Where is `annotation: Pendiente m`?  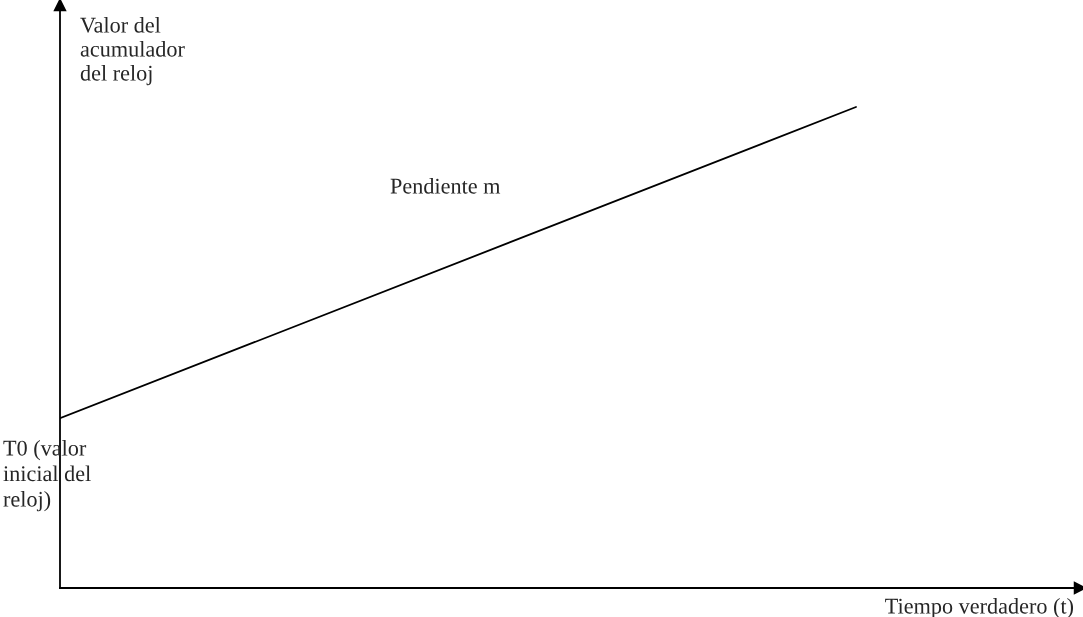
annotation: Pendiente m is located at coordinates (445, 186).